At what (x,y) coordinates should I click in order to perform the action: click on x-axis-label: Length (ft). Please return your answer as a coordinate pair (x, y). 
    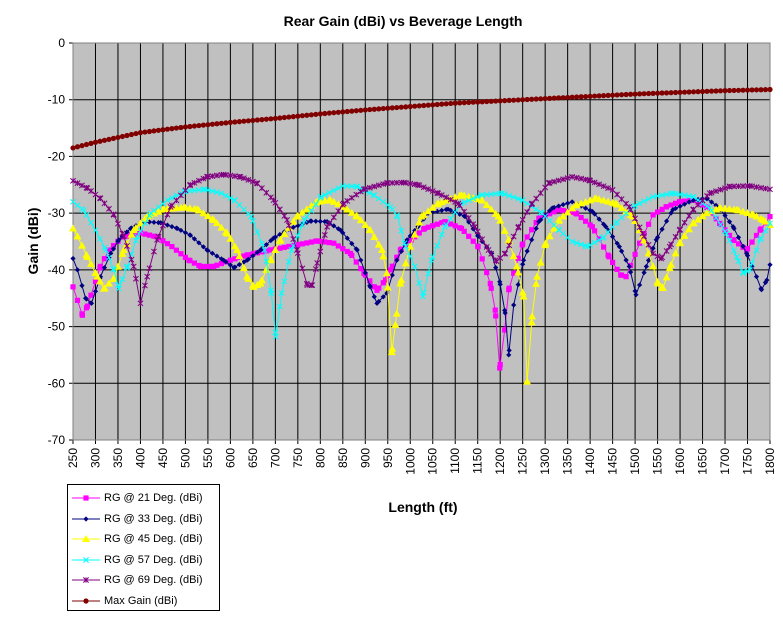
    Looking at the image, I should click on (422, 507).